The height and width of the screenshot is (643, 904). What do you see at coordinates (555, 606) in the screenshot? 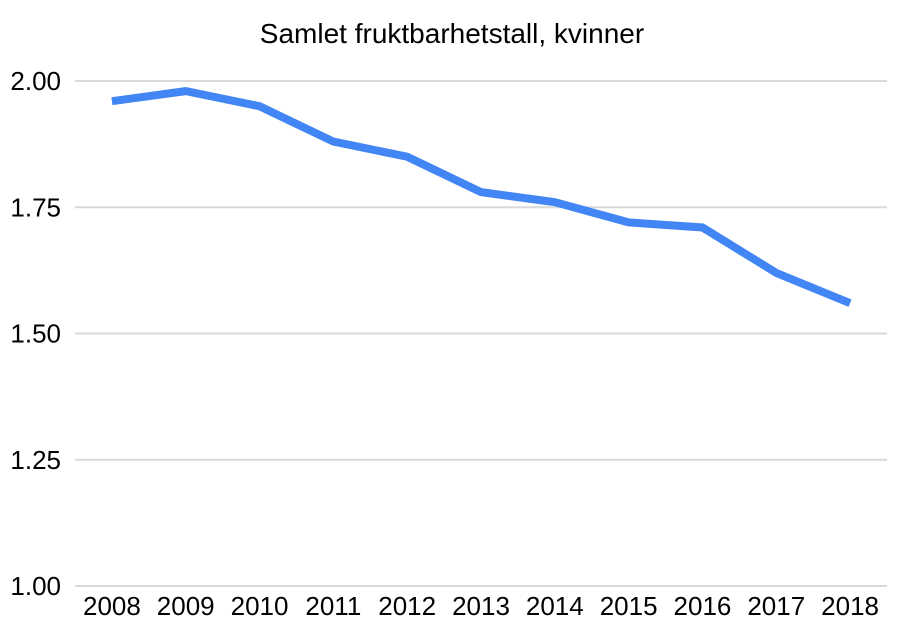
I see `x-tick-label: 2014` at bounding box center [555, 606].